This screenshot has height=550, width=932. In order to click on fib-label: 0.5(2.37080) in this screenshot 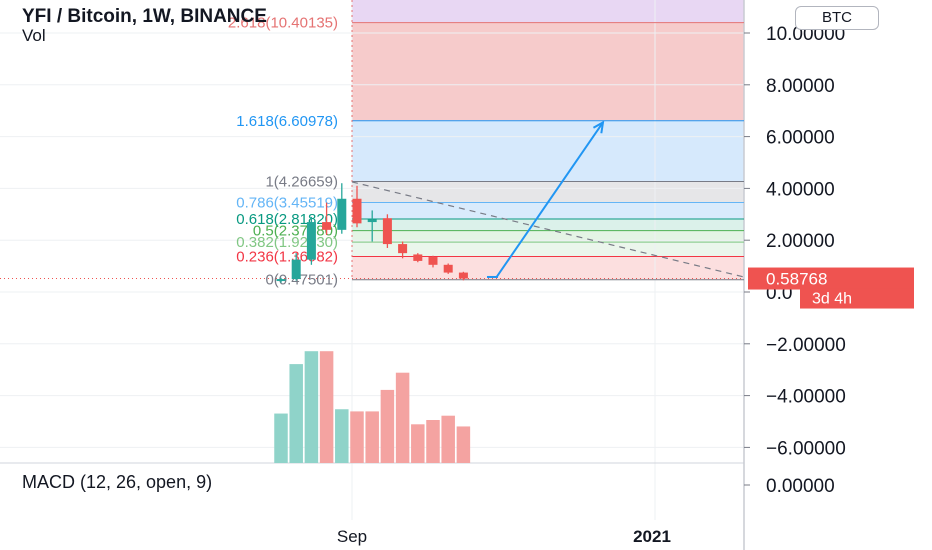, I will do `click(295, 231)`.